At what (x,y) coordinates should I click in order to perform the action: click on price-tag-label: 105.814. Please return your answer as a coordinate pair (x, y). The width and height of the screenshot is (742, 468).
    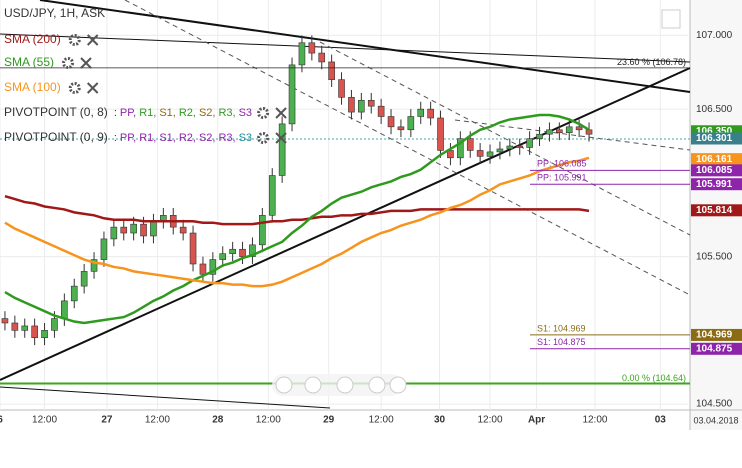
    Looking at the image, I should click on (714, 210).